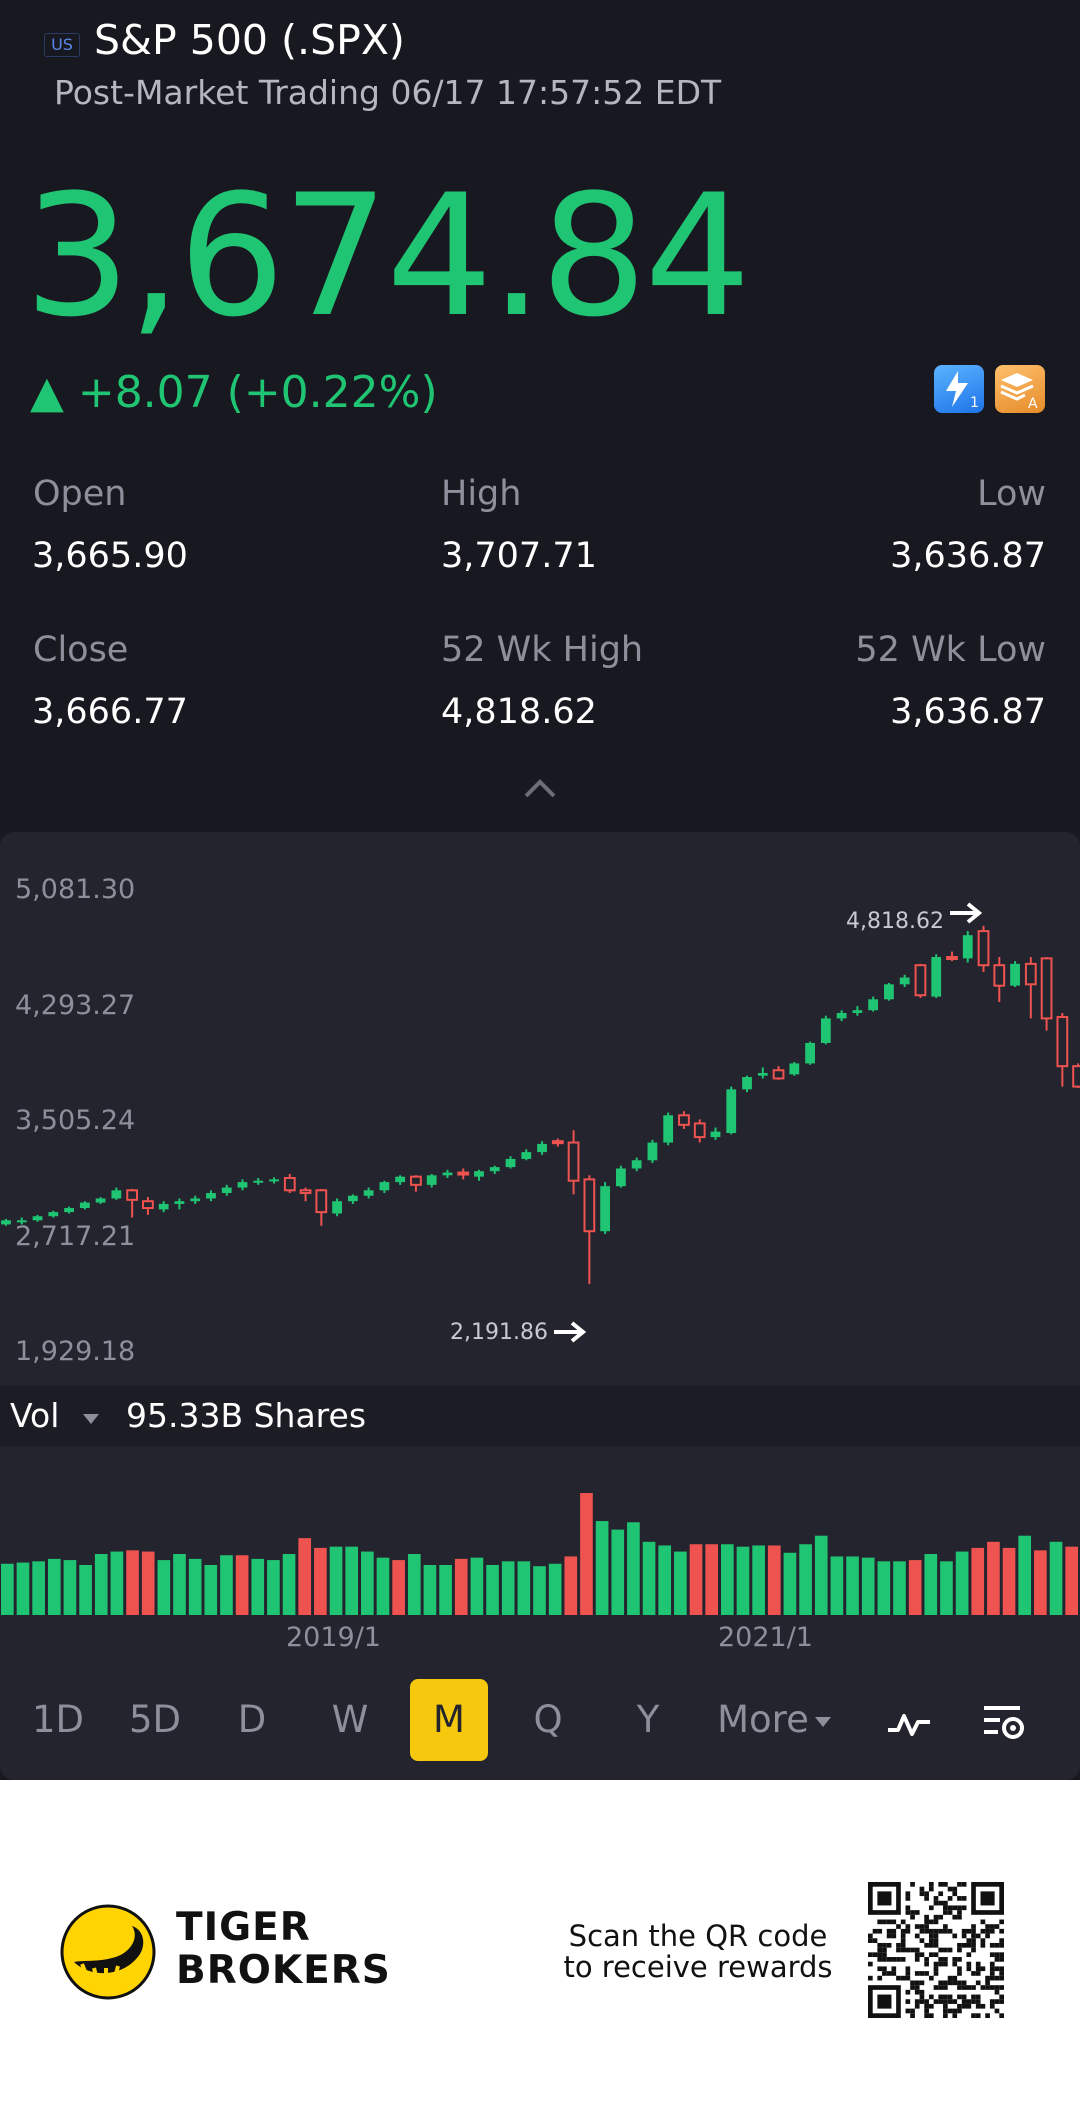 Image resolution: width=1080 pixels, height=2126 pixels. I want to click on volume-chart, so click(540, 1547).